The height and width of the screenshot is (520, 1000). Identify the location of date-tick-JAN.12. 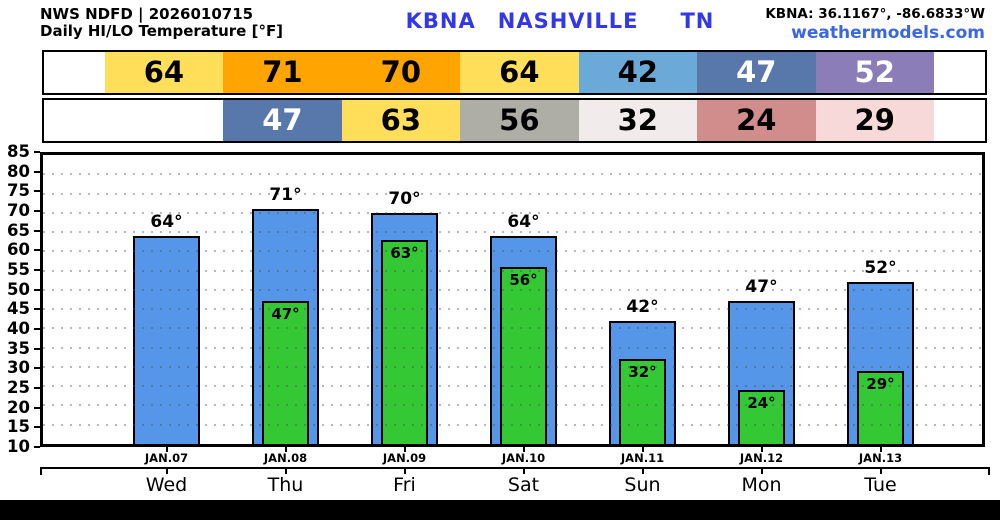
(761, 449).